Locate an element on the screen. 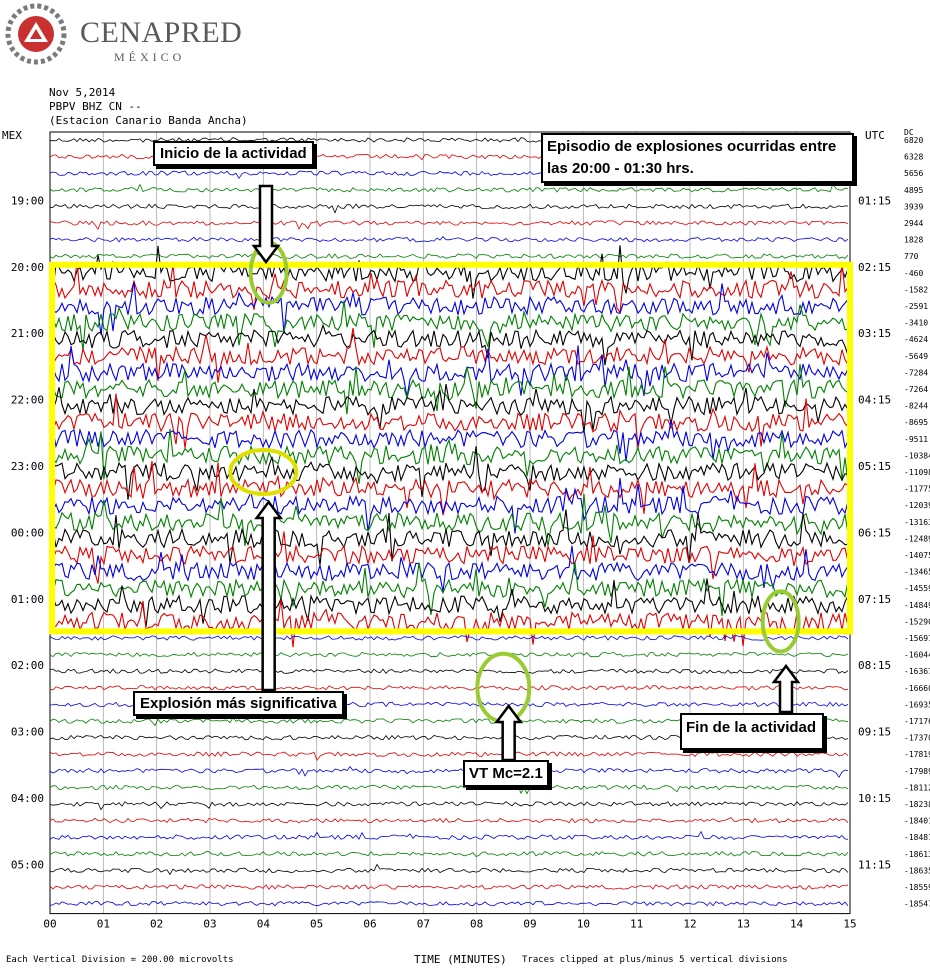  dc-offset-label: -14559 is located at coordinates (917, 588).